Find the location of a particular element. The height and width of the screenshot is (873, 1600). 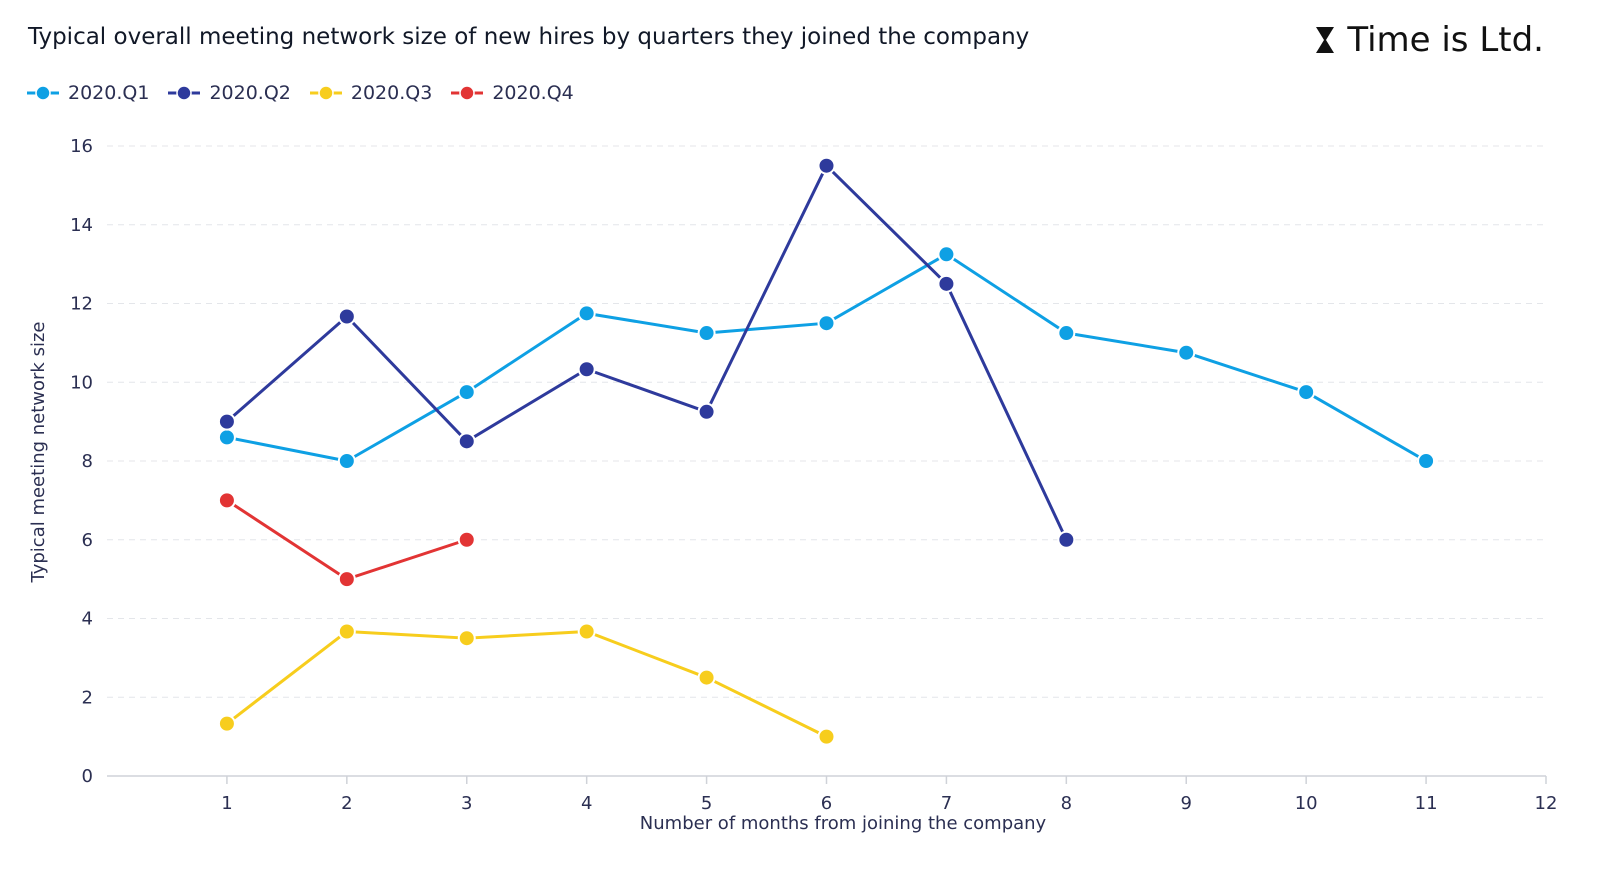

legend-item-2020.Q1: 2020.Q1 is located at coordinates (87, 93).